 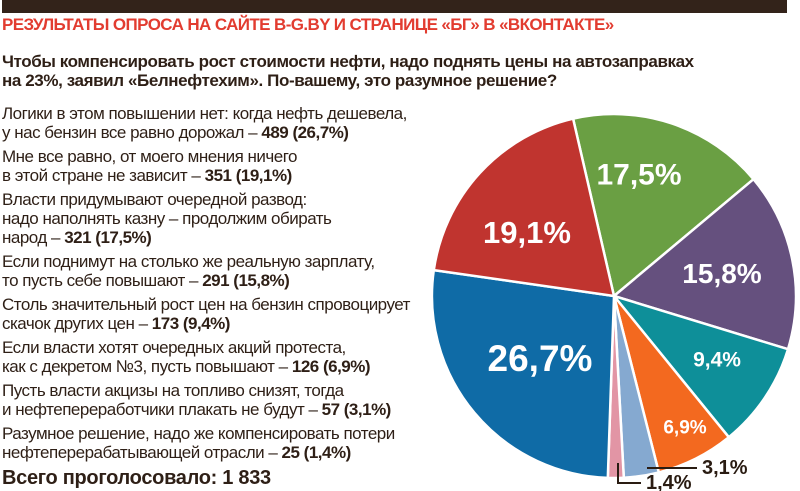 I want to click on pie-label-slice-1-4: 1,4%, so click(x=669, y=481).